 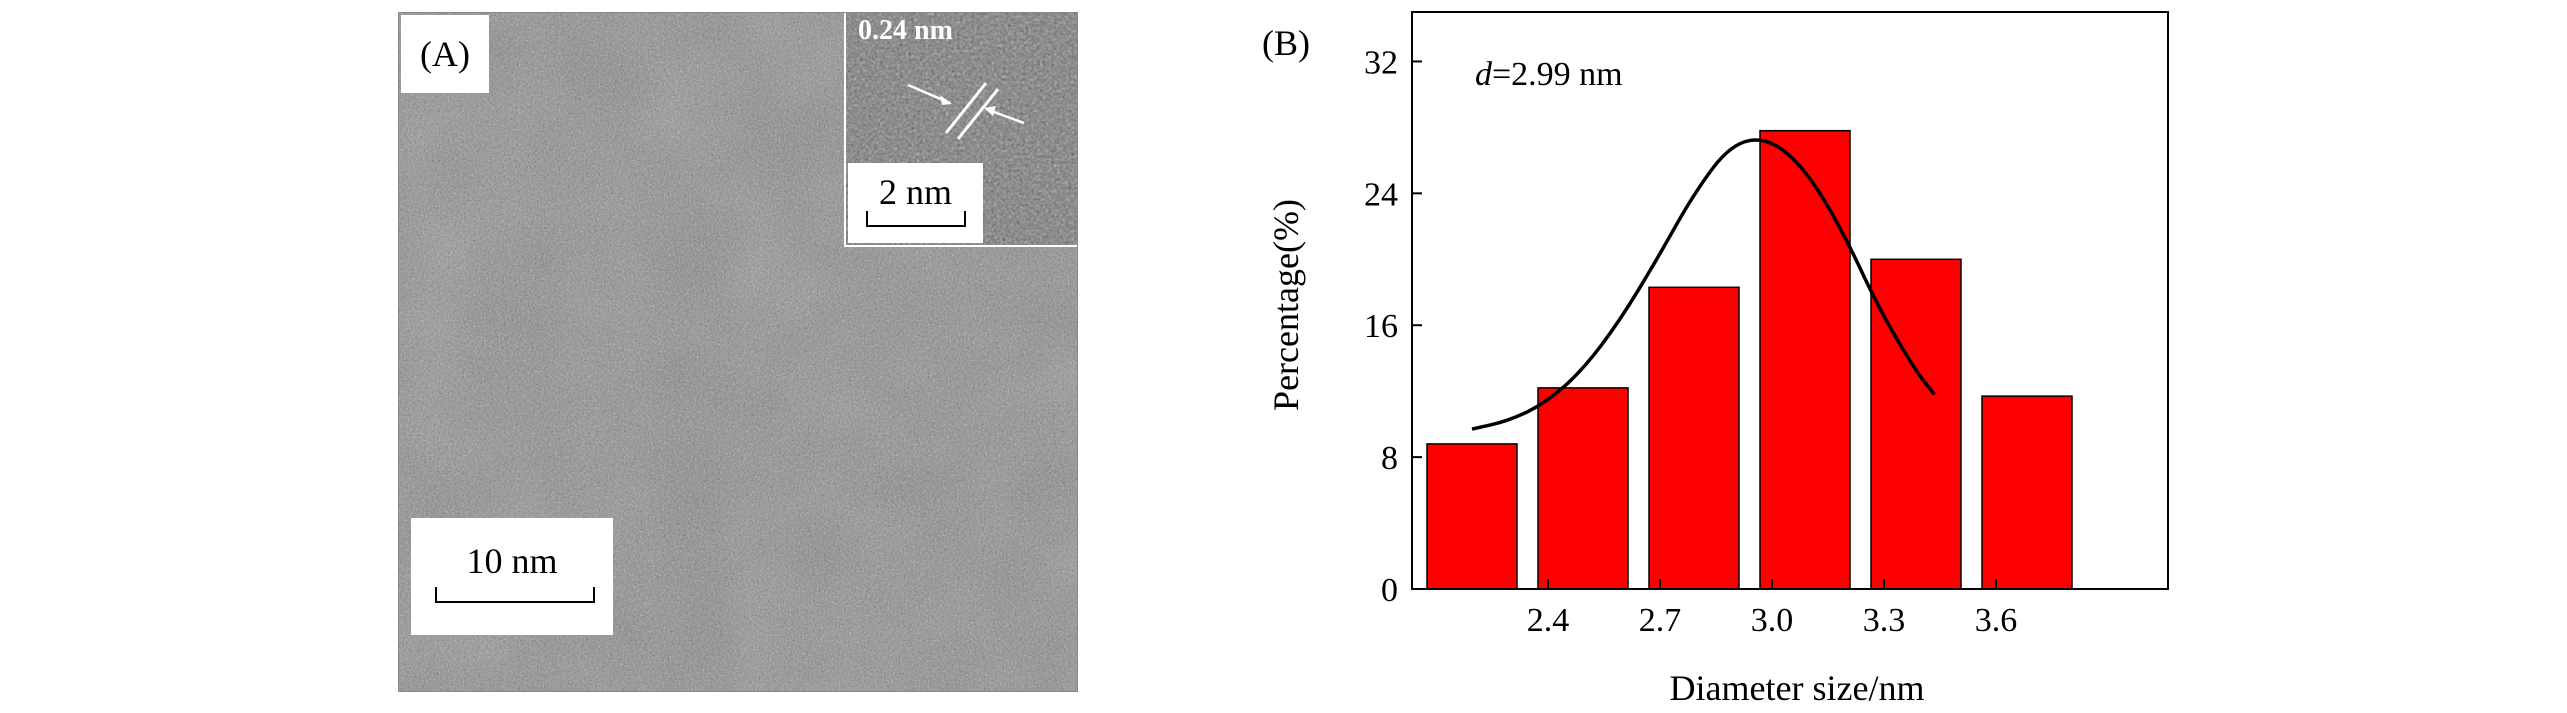 What do you see at coordinates (1703, 284) in the screenshot?
I see `gaussian-fit-curve` at bounding box center [1703, 284].